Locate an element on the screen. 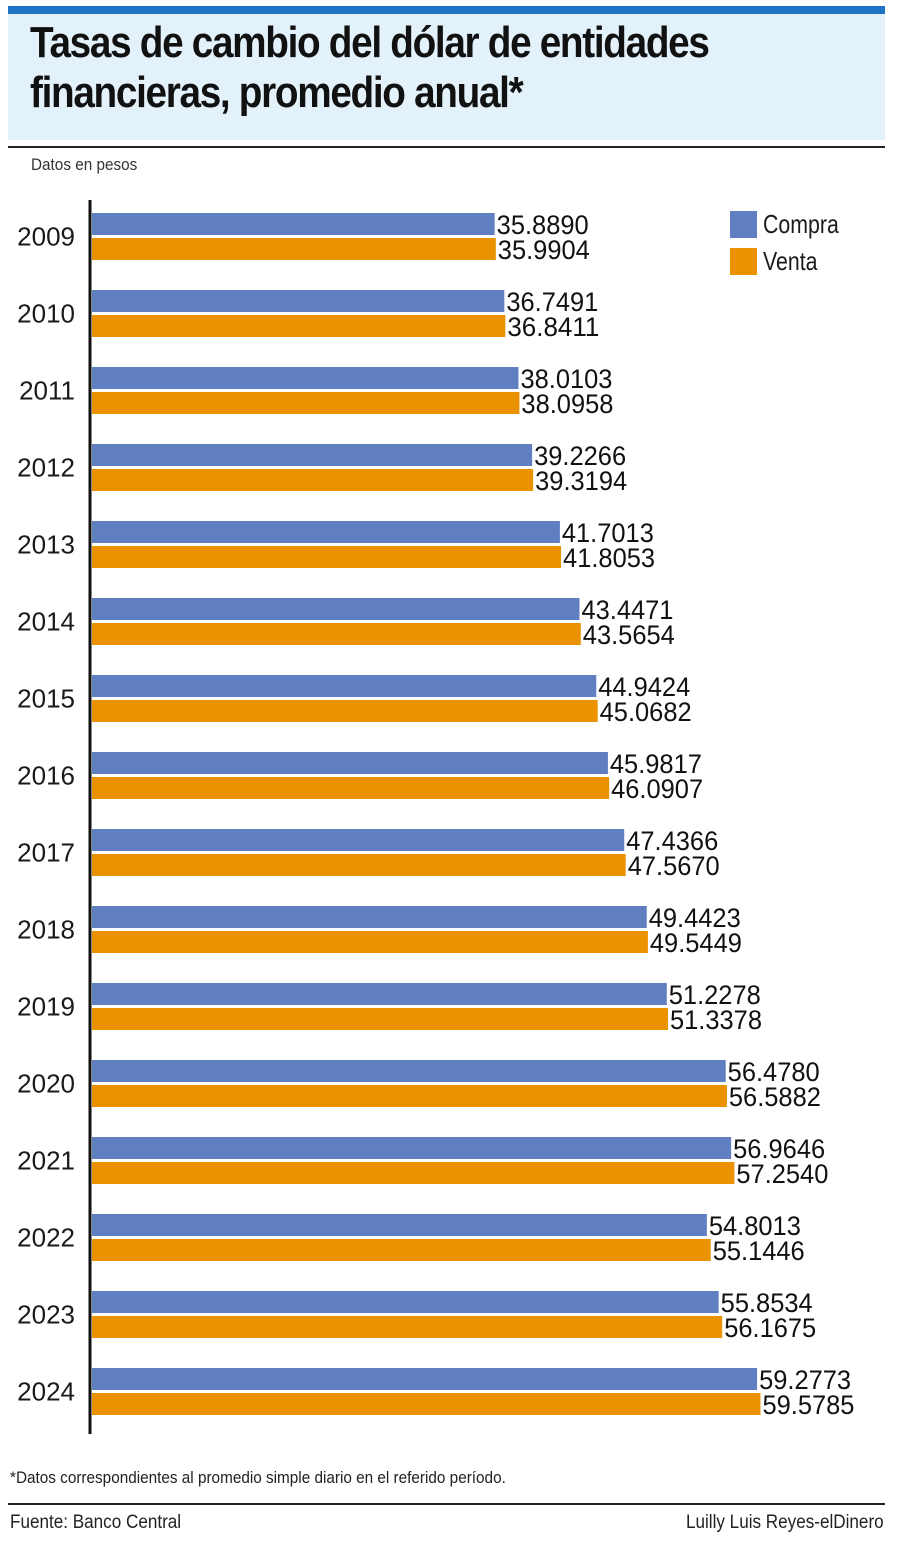  value-label-compra: 35.8890 is located at coordinates (543, 225).